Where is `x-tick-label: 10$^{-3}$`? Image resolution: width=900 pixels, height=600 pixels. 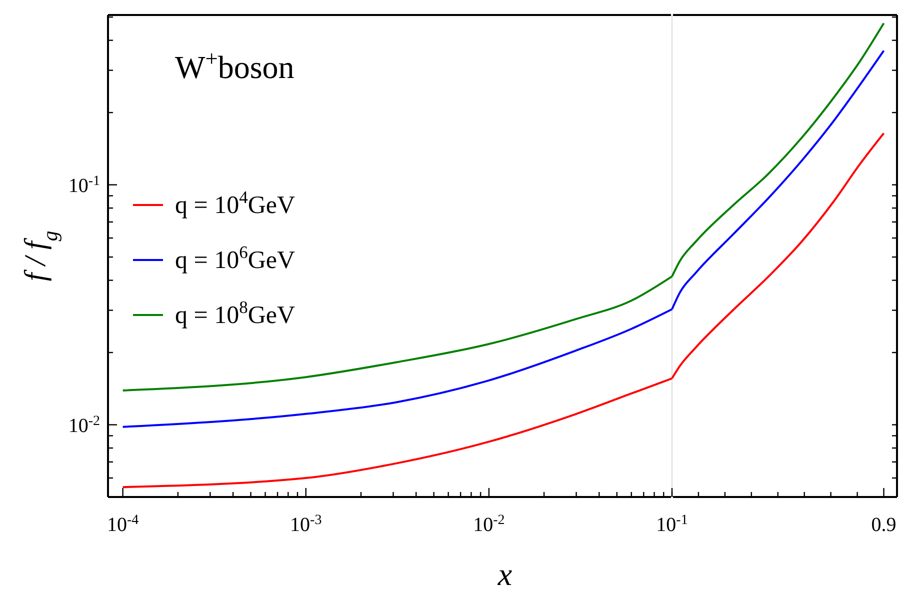
x-tick-label: 10$^{-3}$ is located at coordinates (306, 524).